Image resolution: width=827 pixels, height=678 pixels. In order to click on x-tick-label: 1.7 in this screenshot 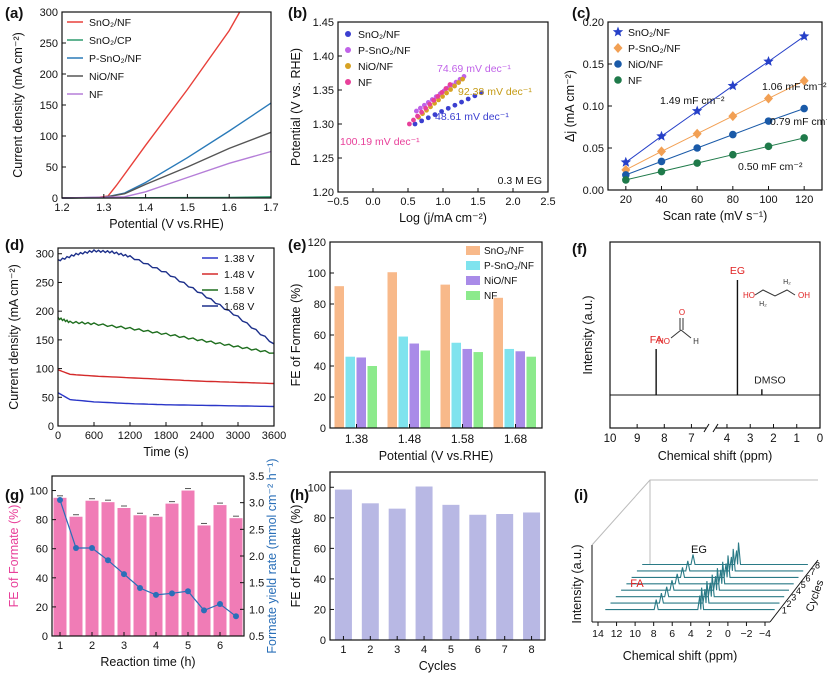, I will do `click(270, 208)`.